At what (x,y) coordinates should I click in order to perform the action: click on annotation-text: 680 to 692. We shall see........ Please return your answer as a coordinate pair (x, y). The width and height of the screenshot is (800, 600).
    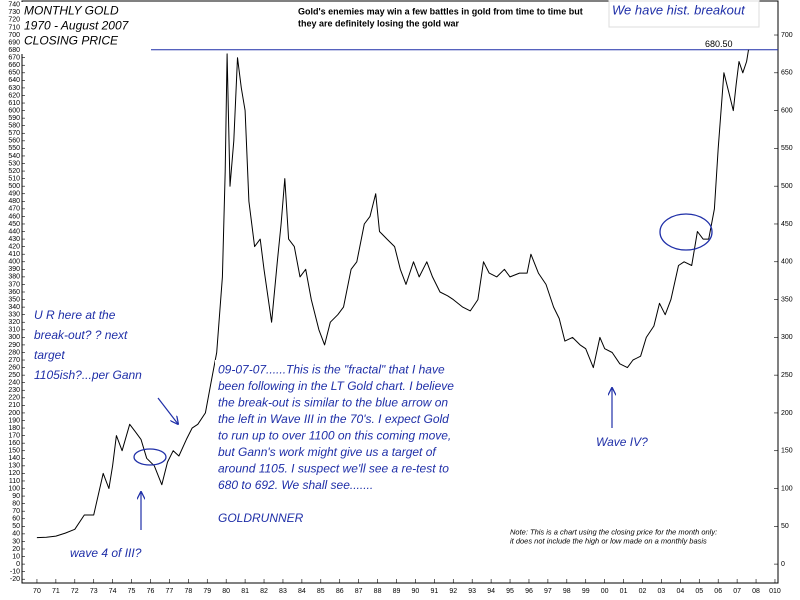
    Looking at the image, I should click on (295, 485).